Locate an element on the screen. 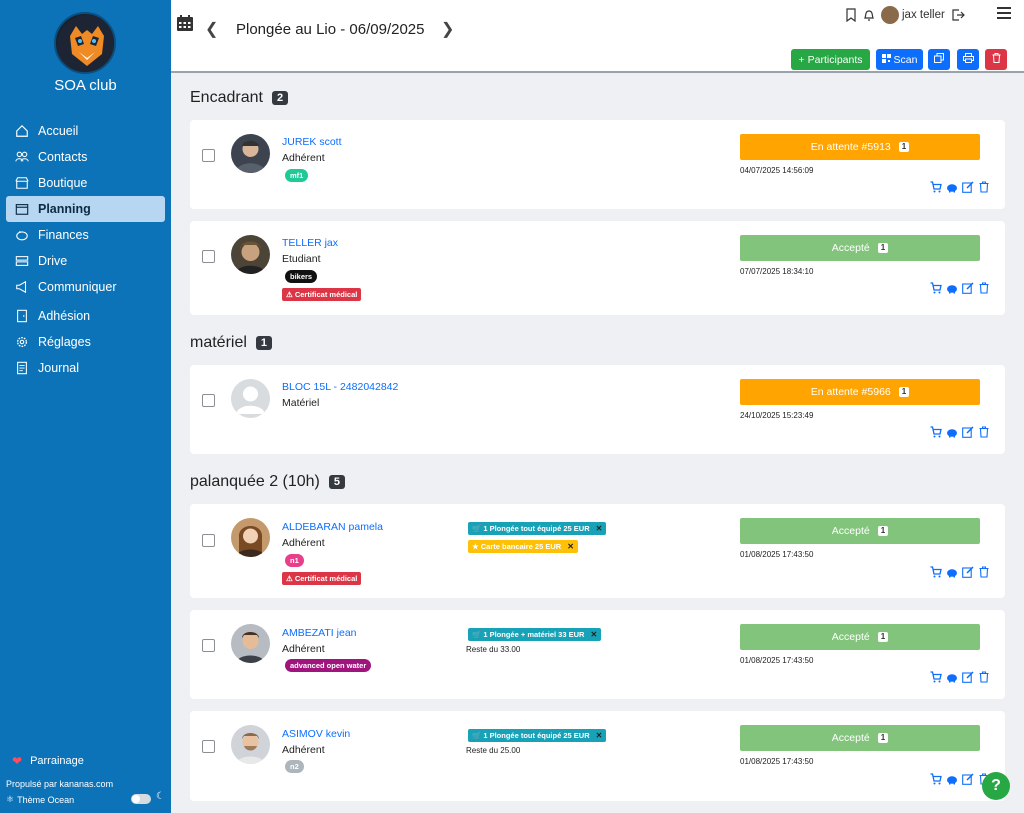 Image resolution: width=1024 pixels, height=813 pixels. sidebar-item-communiquer: Communiquer is located at coordinates (85, 287).